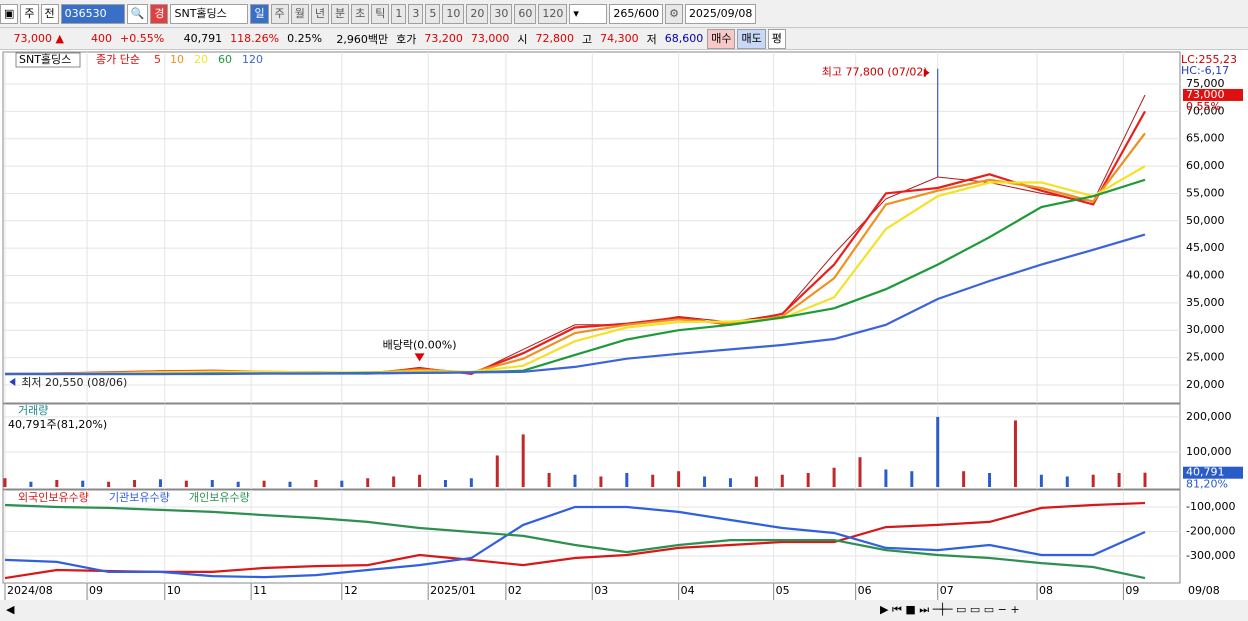  I want to click on y-tick-label: 40,000, so click(1205, 275).